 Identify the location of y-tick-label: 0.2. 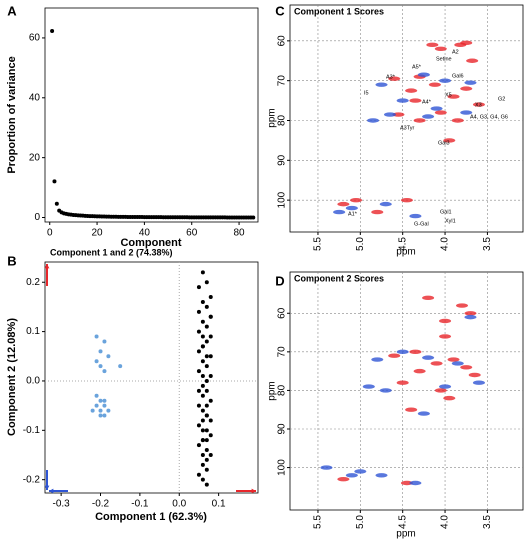
(33, 282).